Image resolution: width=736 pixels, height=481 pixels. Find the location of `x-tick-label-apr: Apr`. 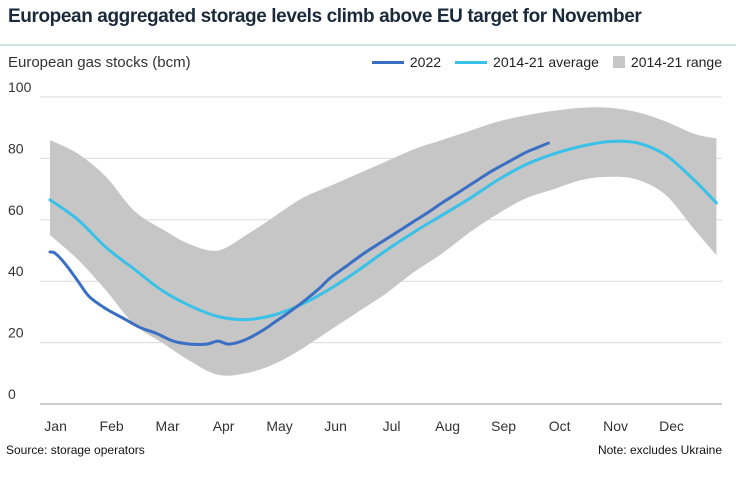

x-tick-label-apr: Apr is located at coordinates (224, 426).